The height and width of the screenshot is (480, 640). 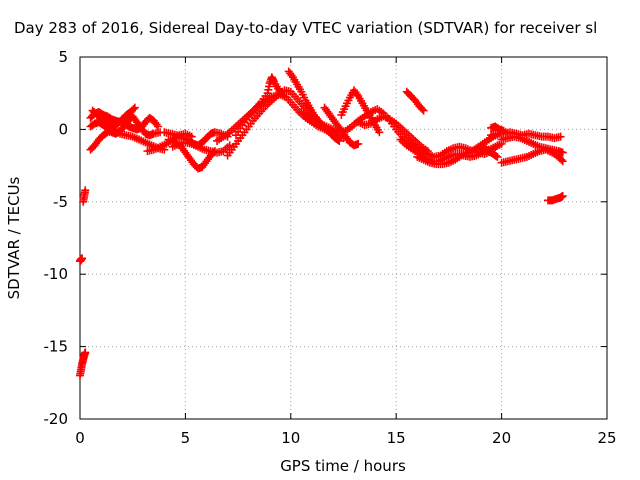 I want to click on y-tick-label: -5, so click(x=60, y=202).